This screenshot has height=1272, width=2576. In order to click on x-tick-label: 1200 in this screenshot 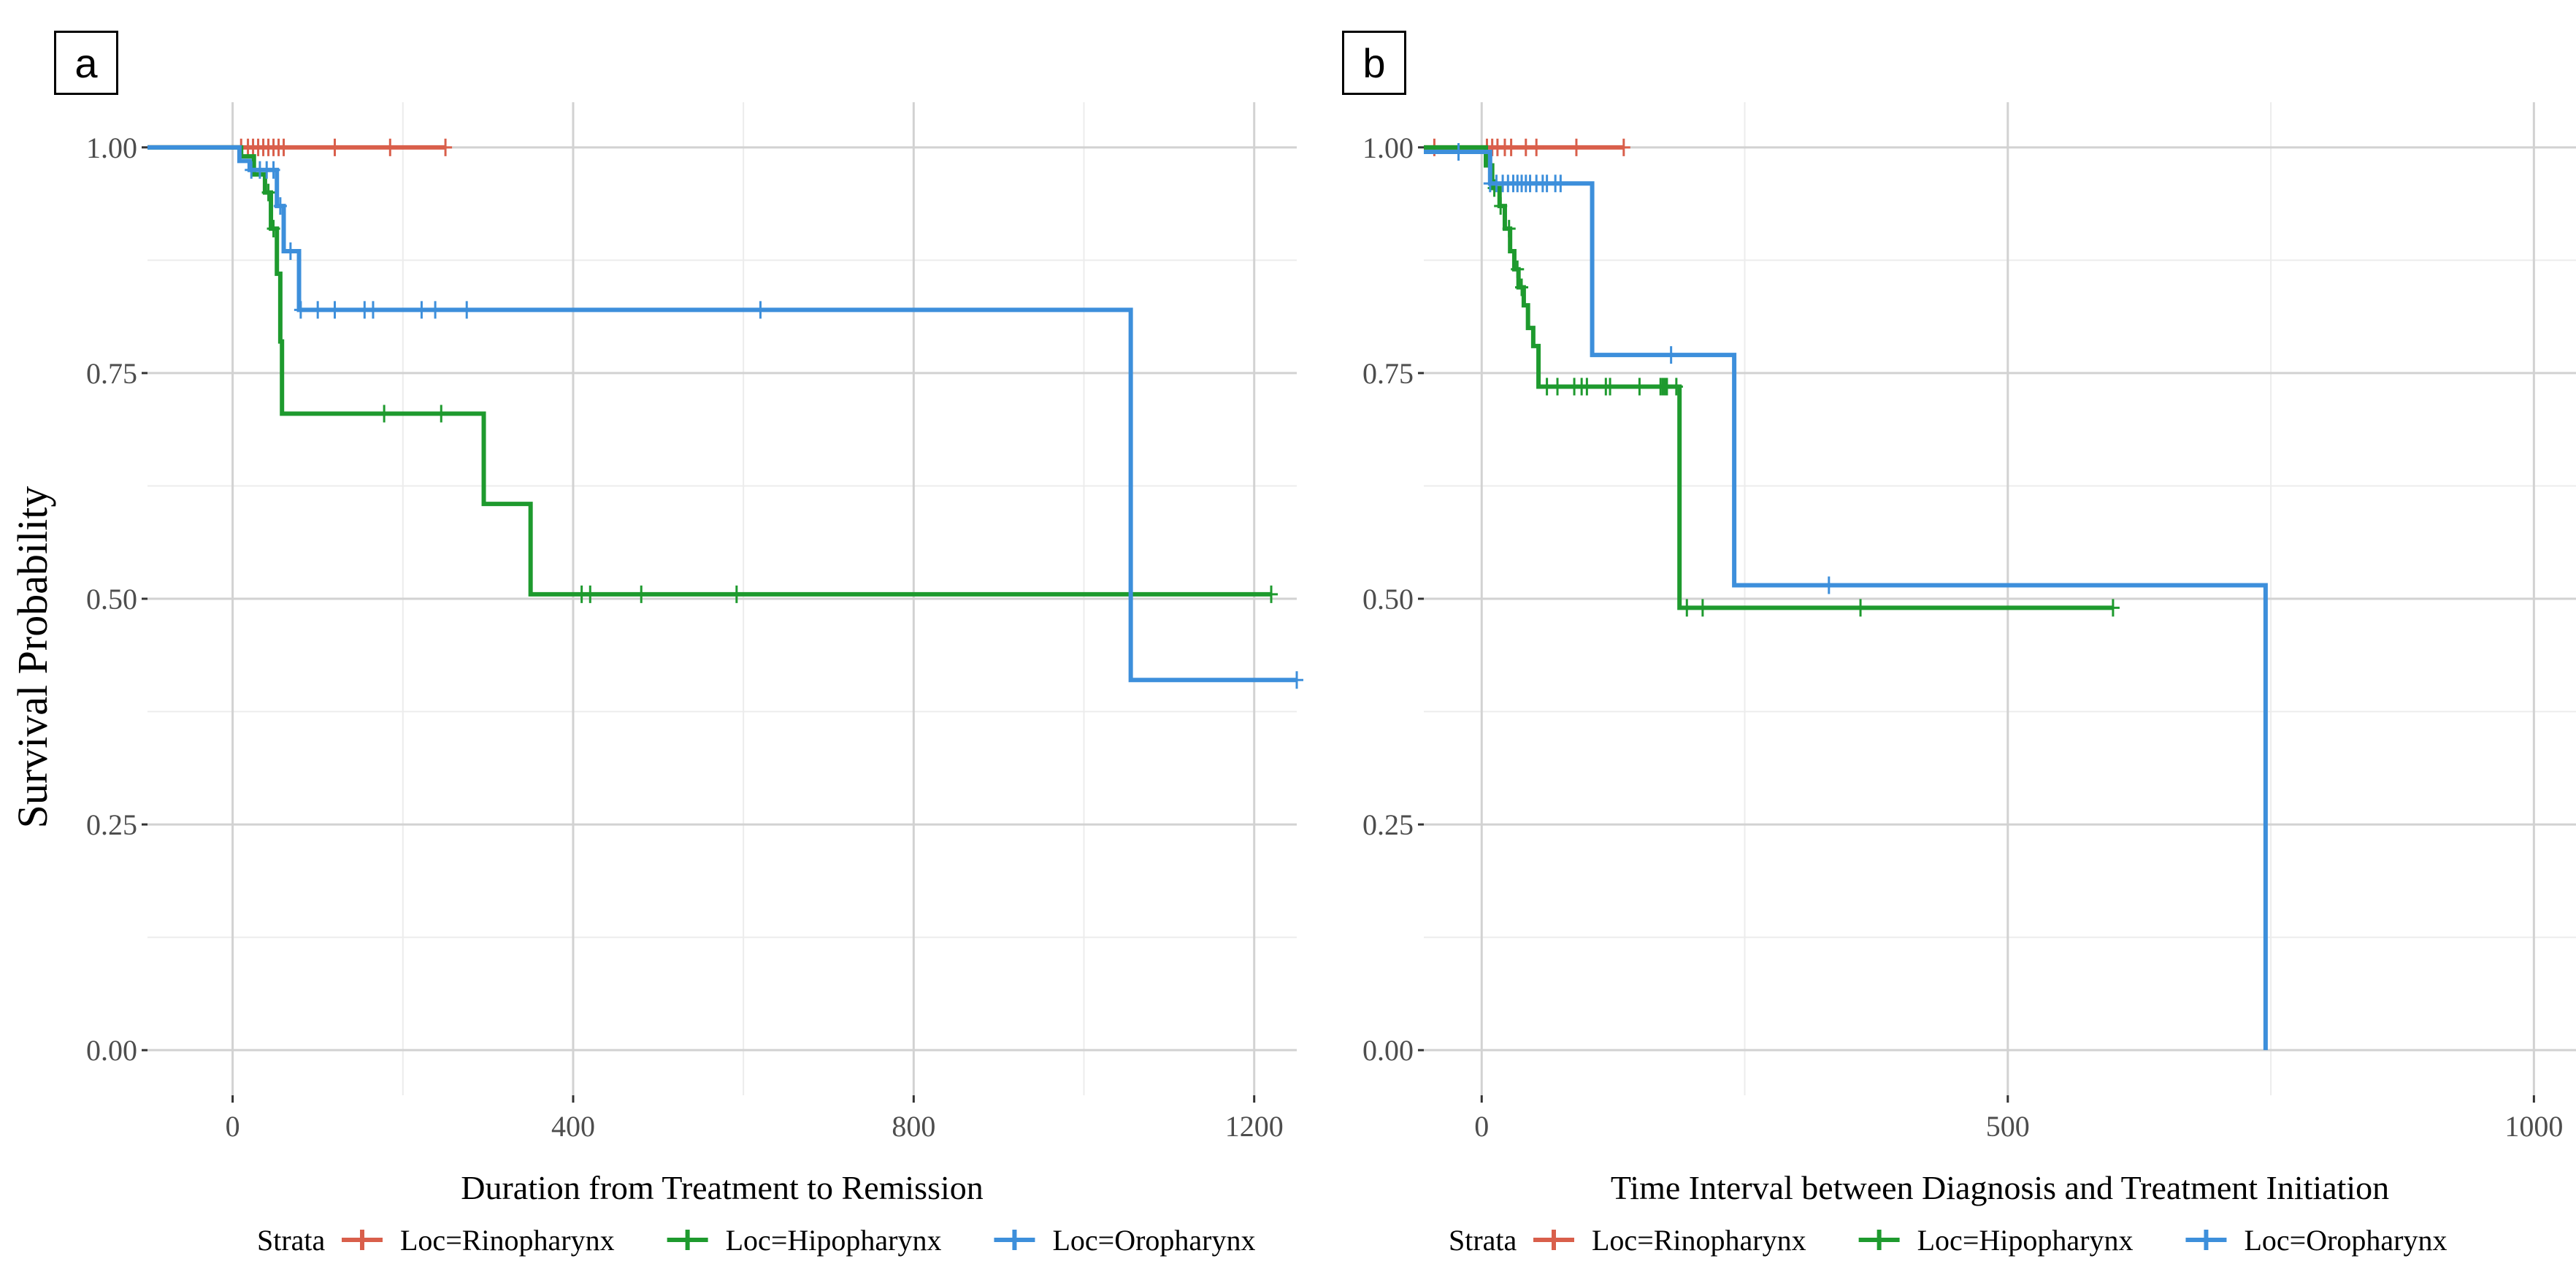, I will do `click(1254, 1126)`.